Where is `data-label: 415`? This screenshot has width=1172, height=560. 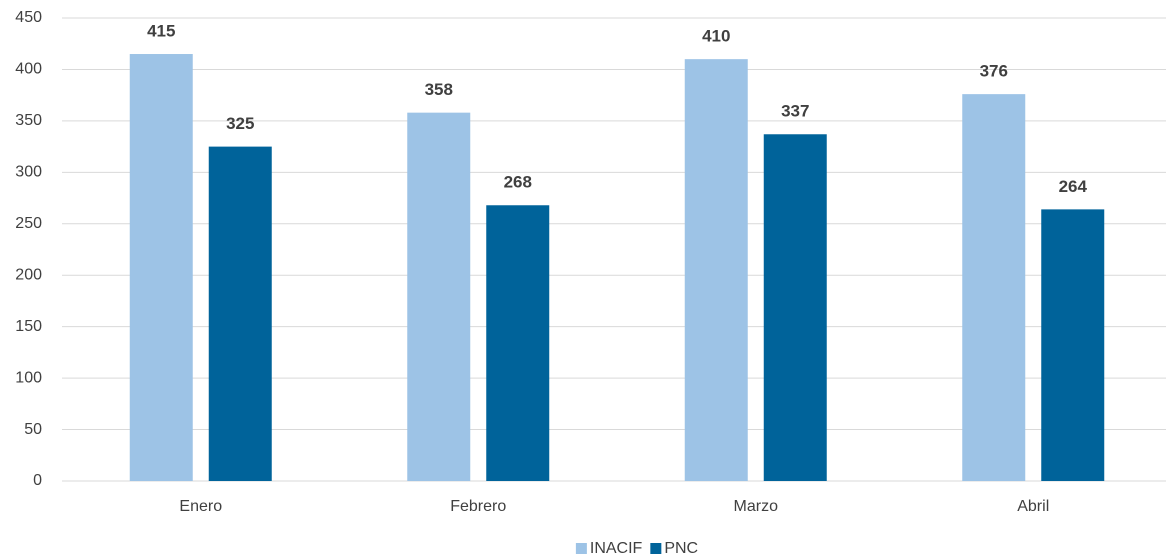
data-label: 415 is located at coordinates (161, 30).